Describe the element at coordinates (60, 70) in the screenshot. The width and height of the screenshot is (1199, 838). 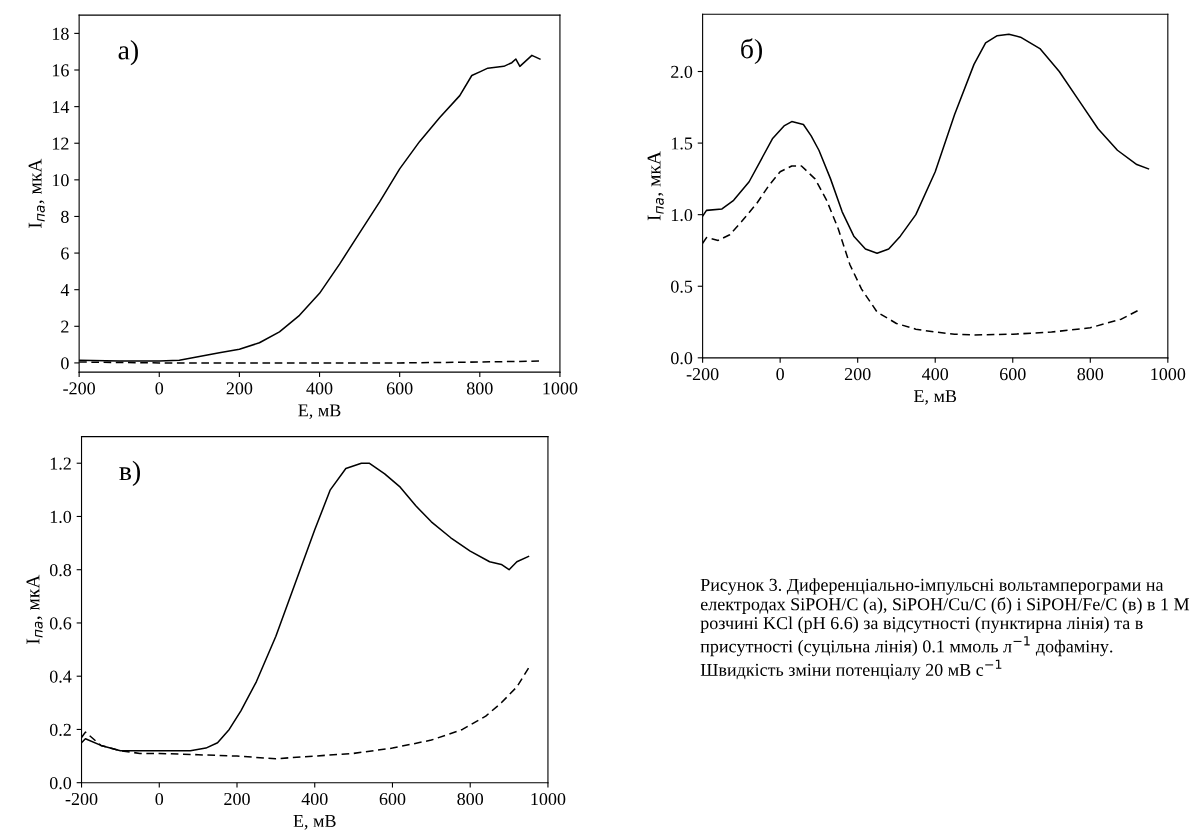
I see `y-tick-label: 16` at that location.